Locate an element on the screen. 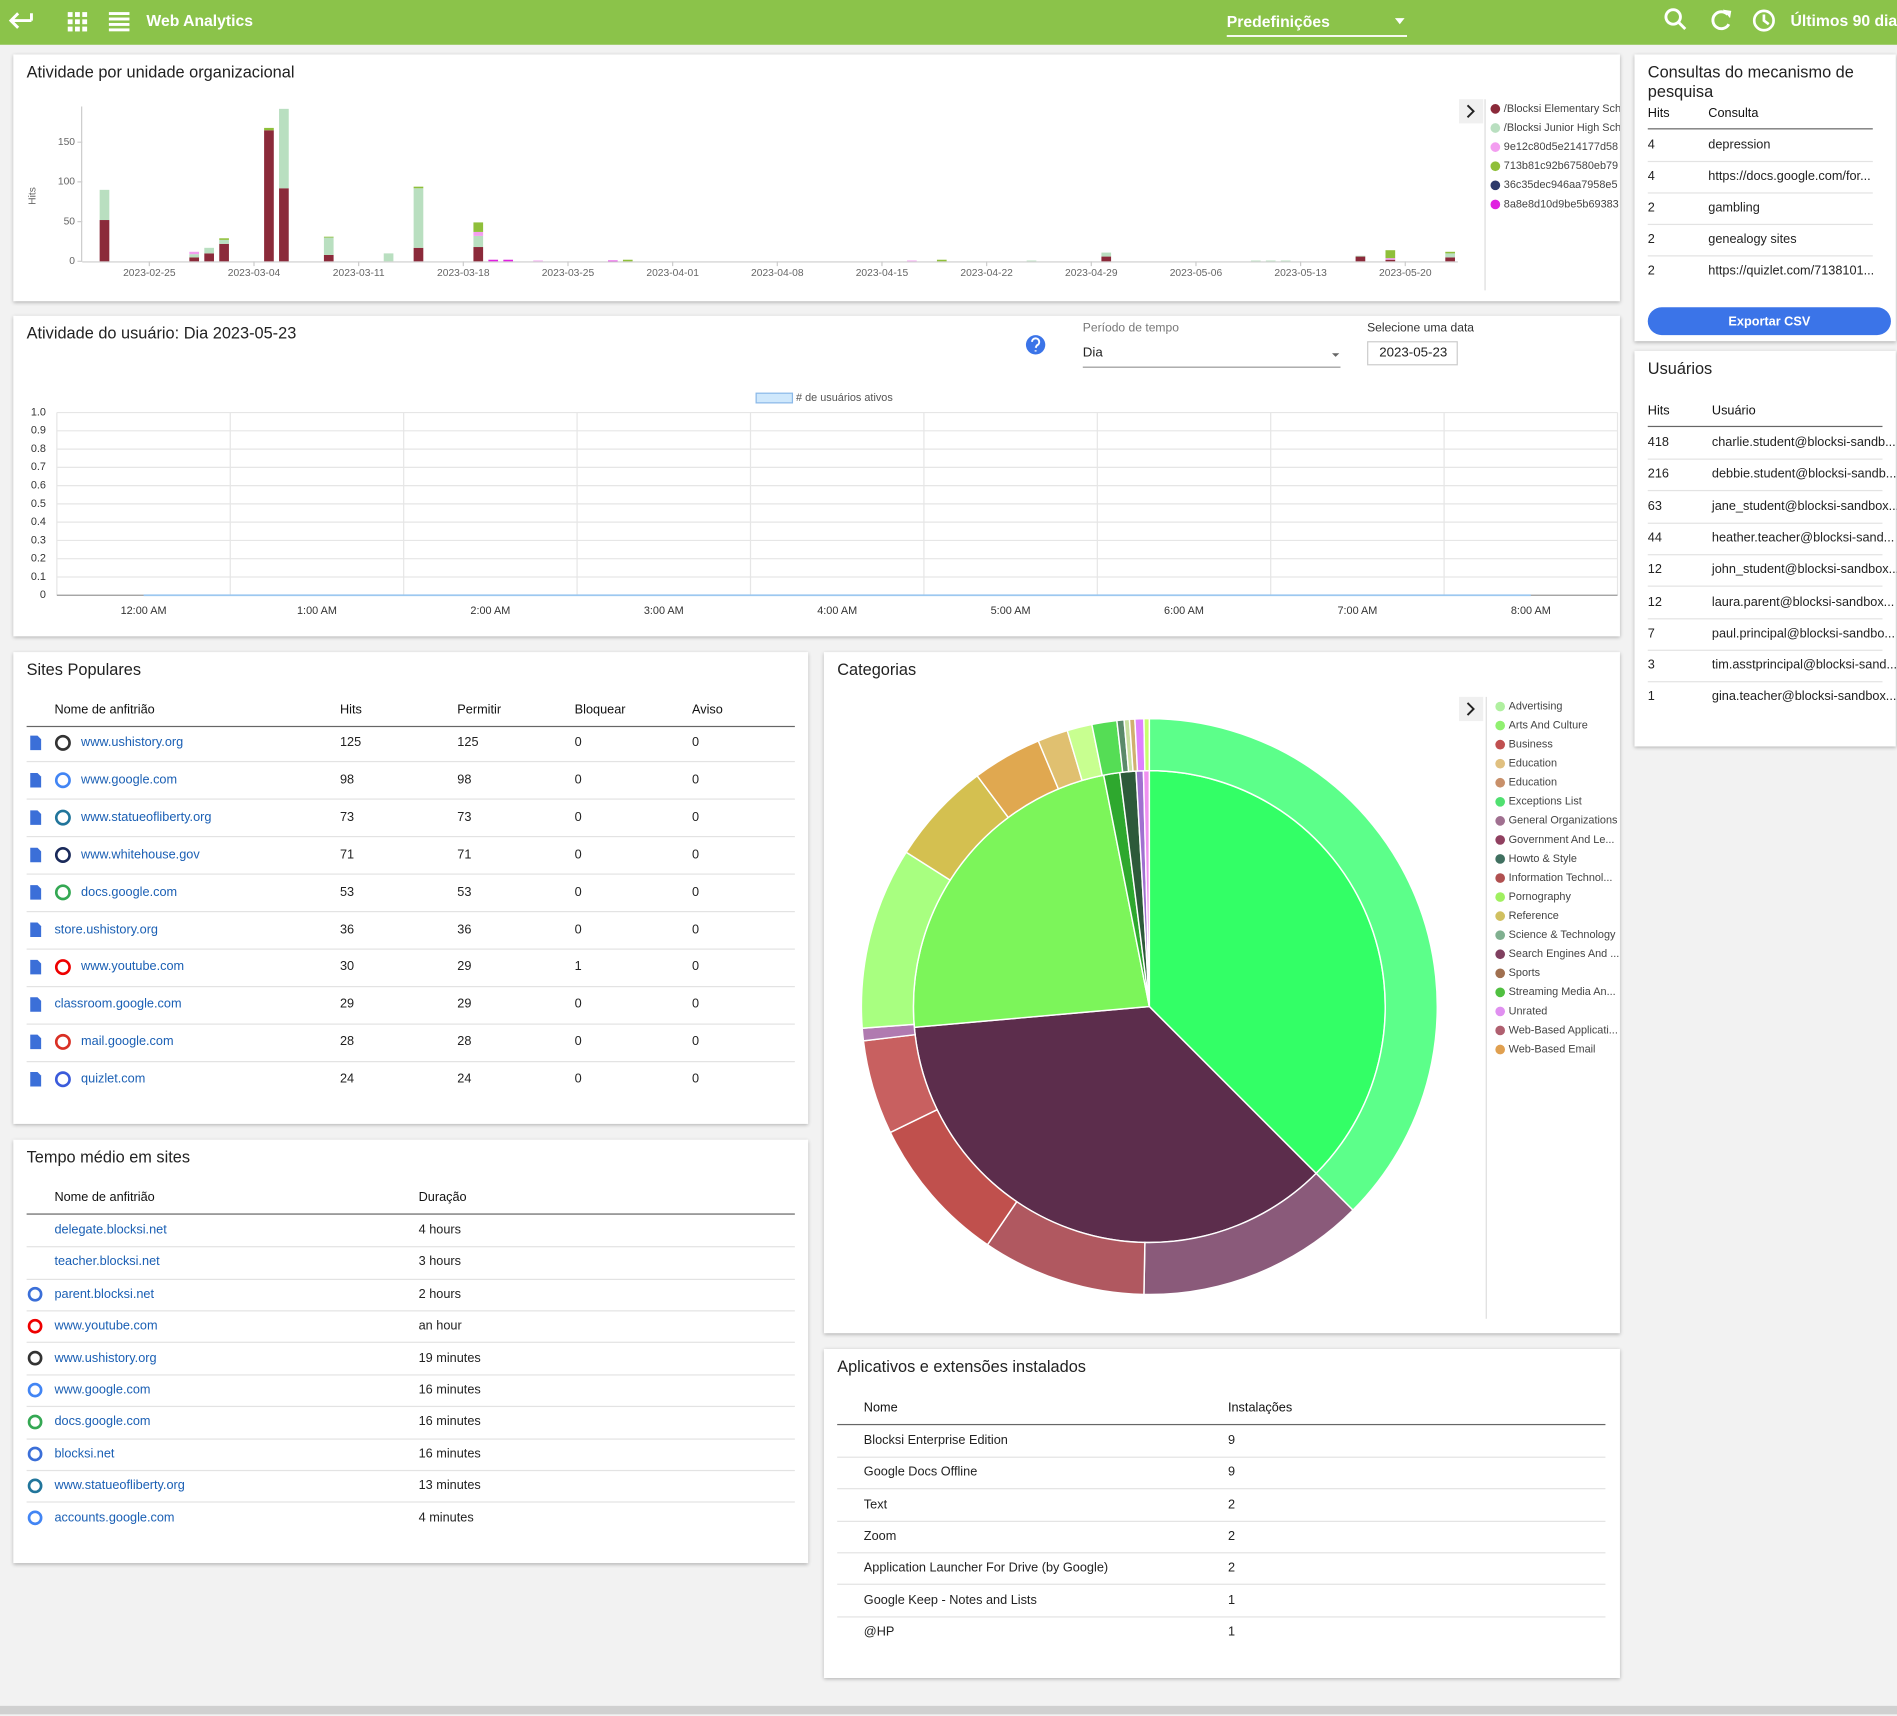  card-title: Consultas do mecanismo de pesquisa is located at coordinates (1750, 81).